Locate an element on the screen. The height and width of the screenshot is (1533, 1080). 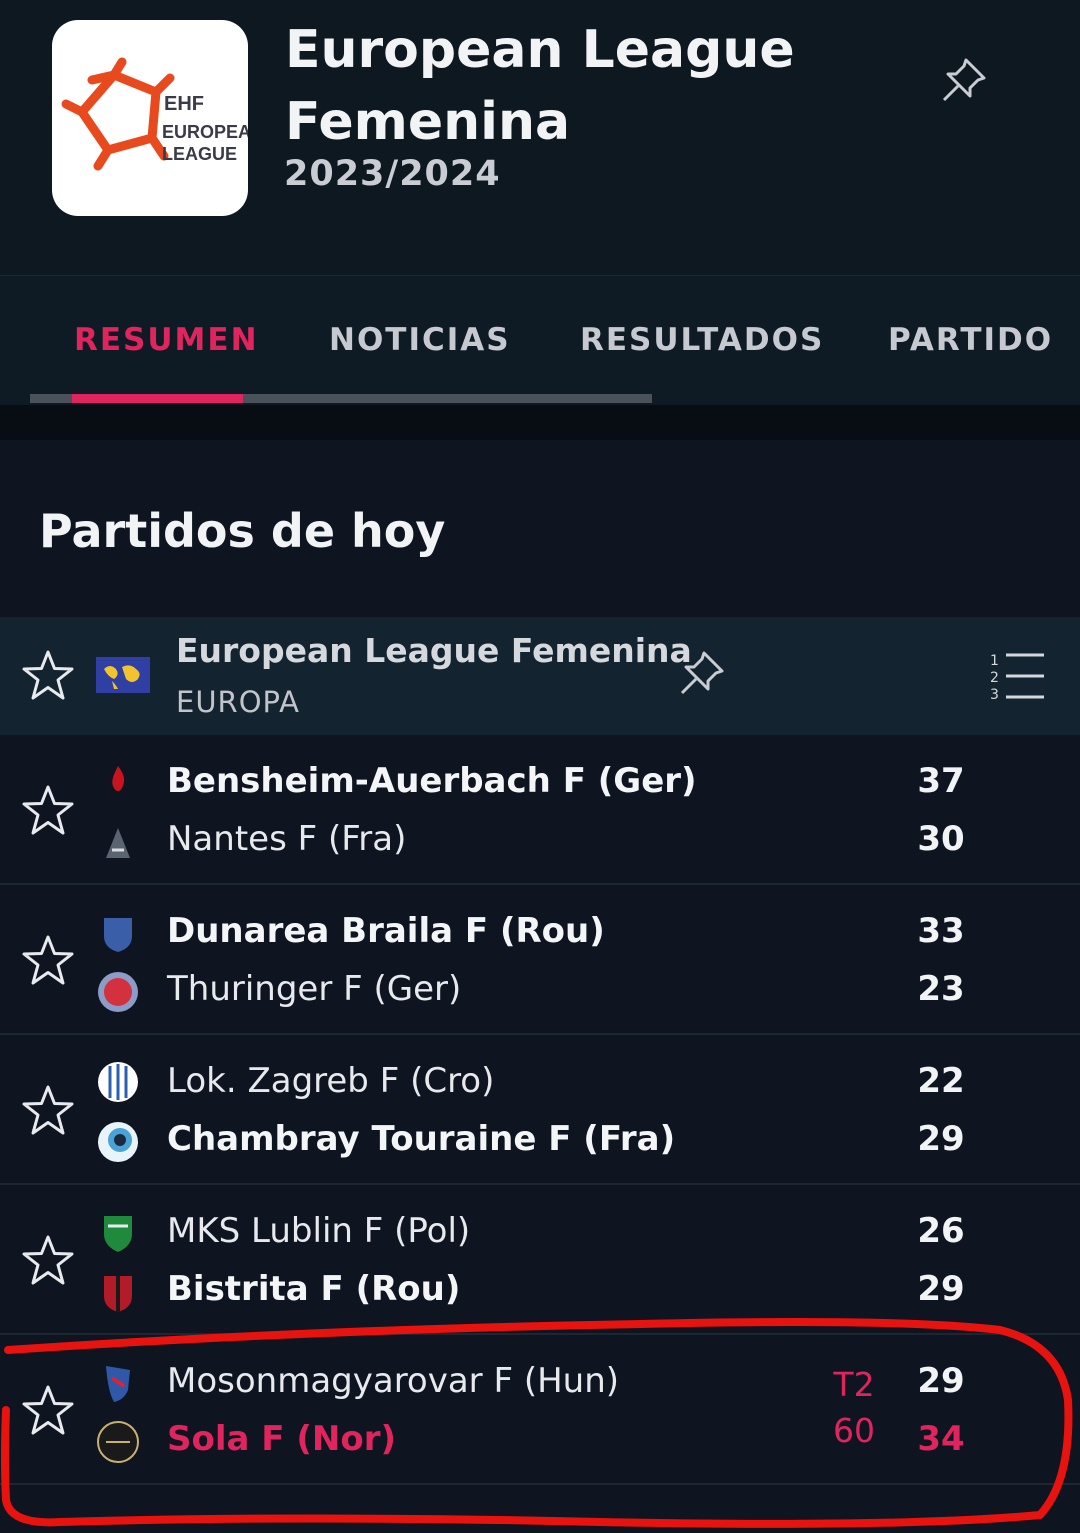
home-score: 29 is located at coordinates (941, 1381).